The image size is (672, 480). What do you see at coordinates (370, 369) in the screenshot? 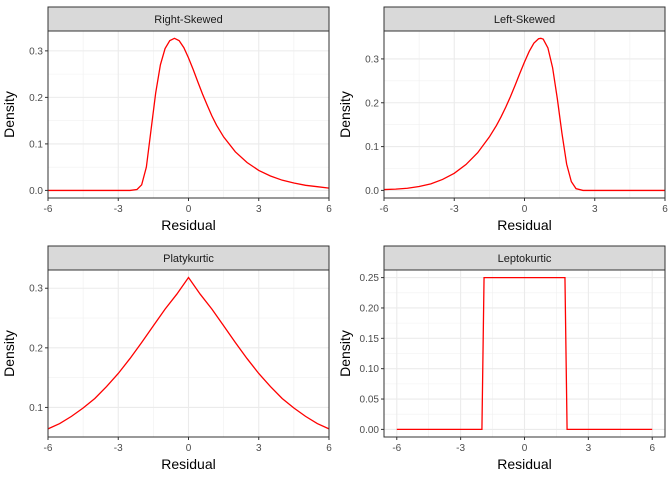
I see `y-tick-label: 0.10` at bounding box center [370, 369].